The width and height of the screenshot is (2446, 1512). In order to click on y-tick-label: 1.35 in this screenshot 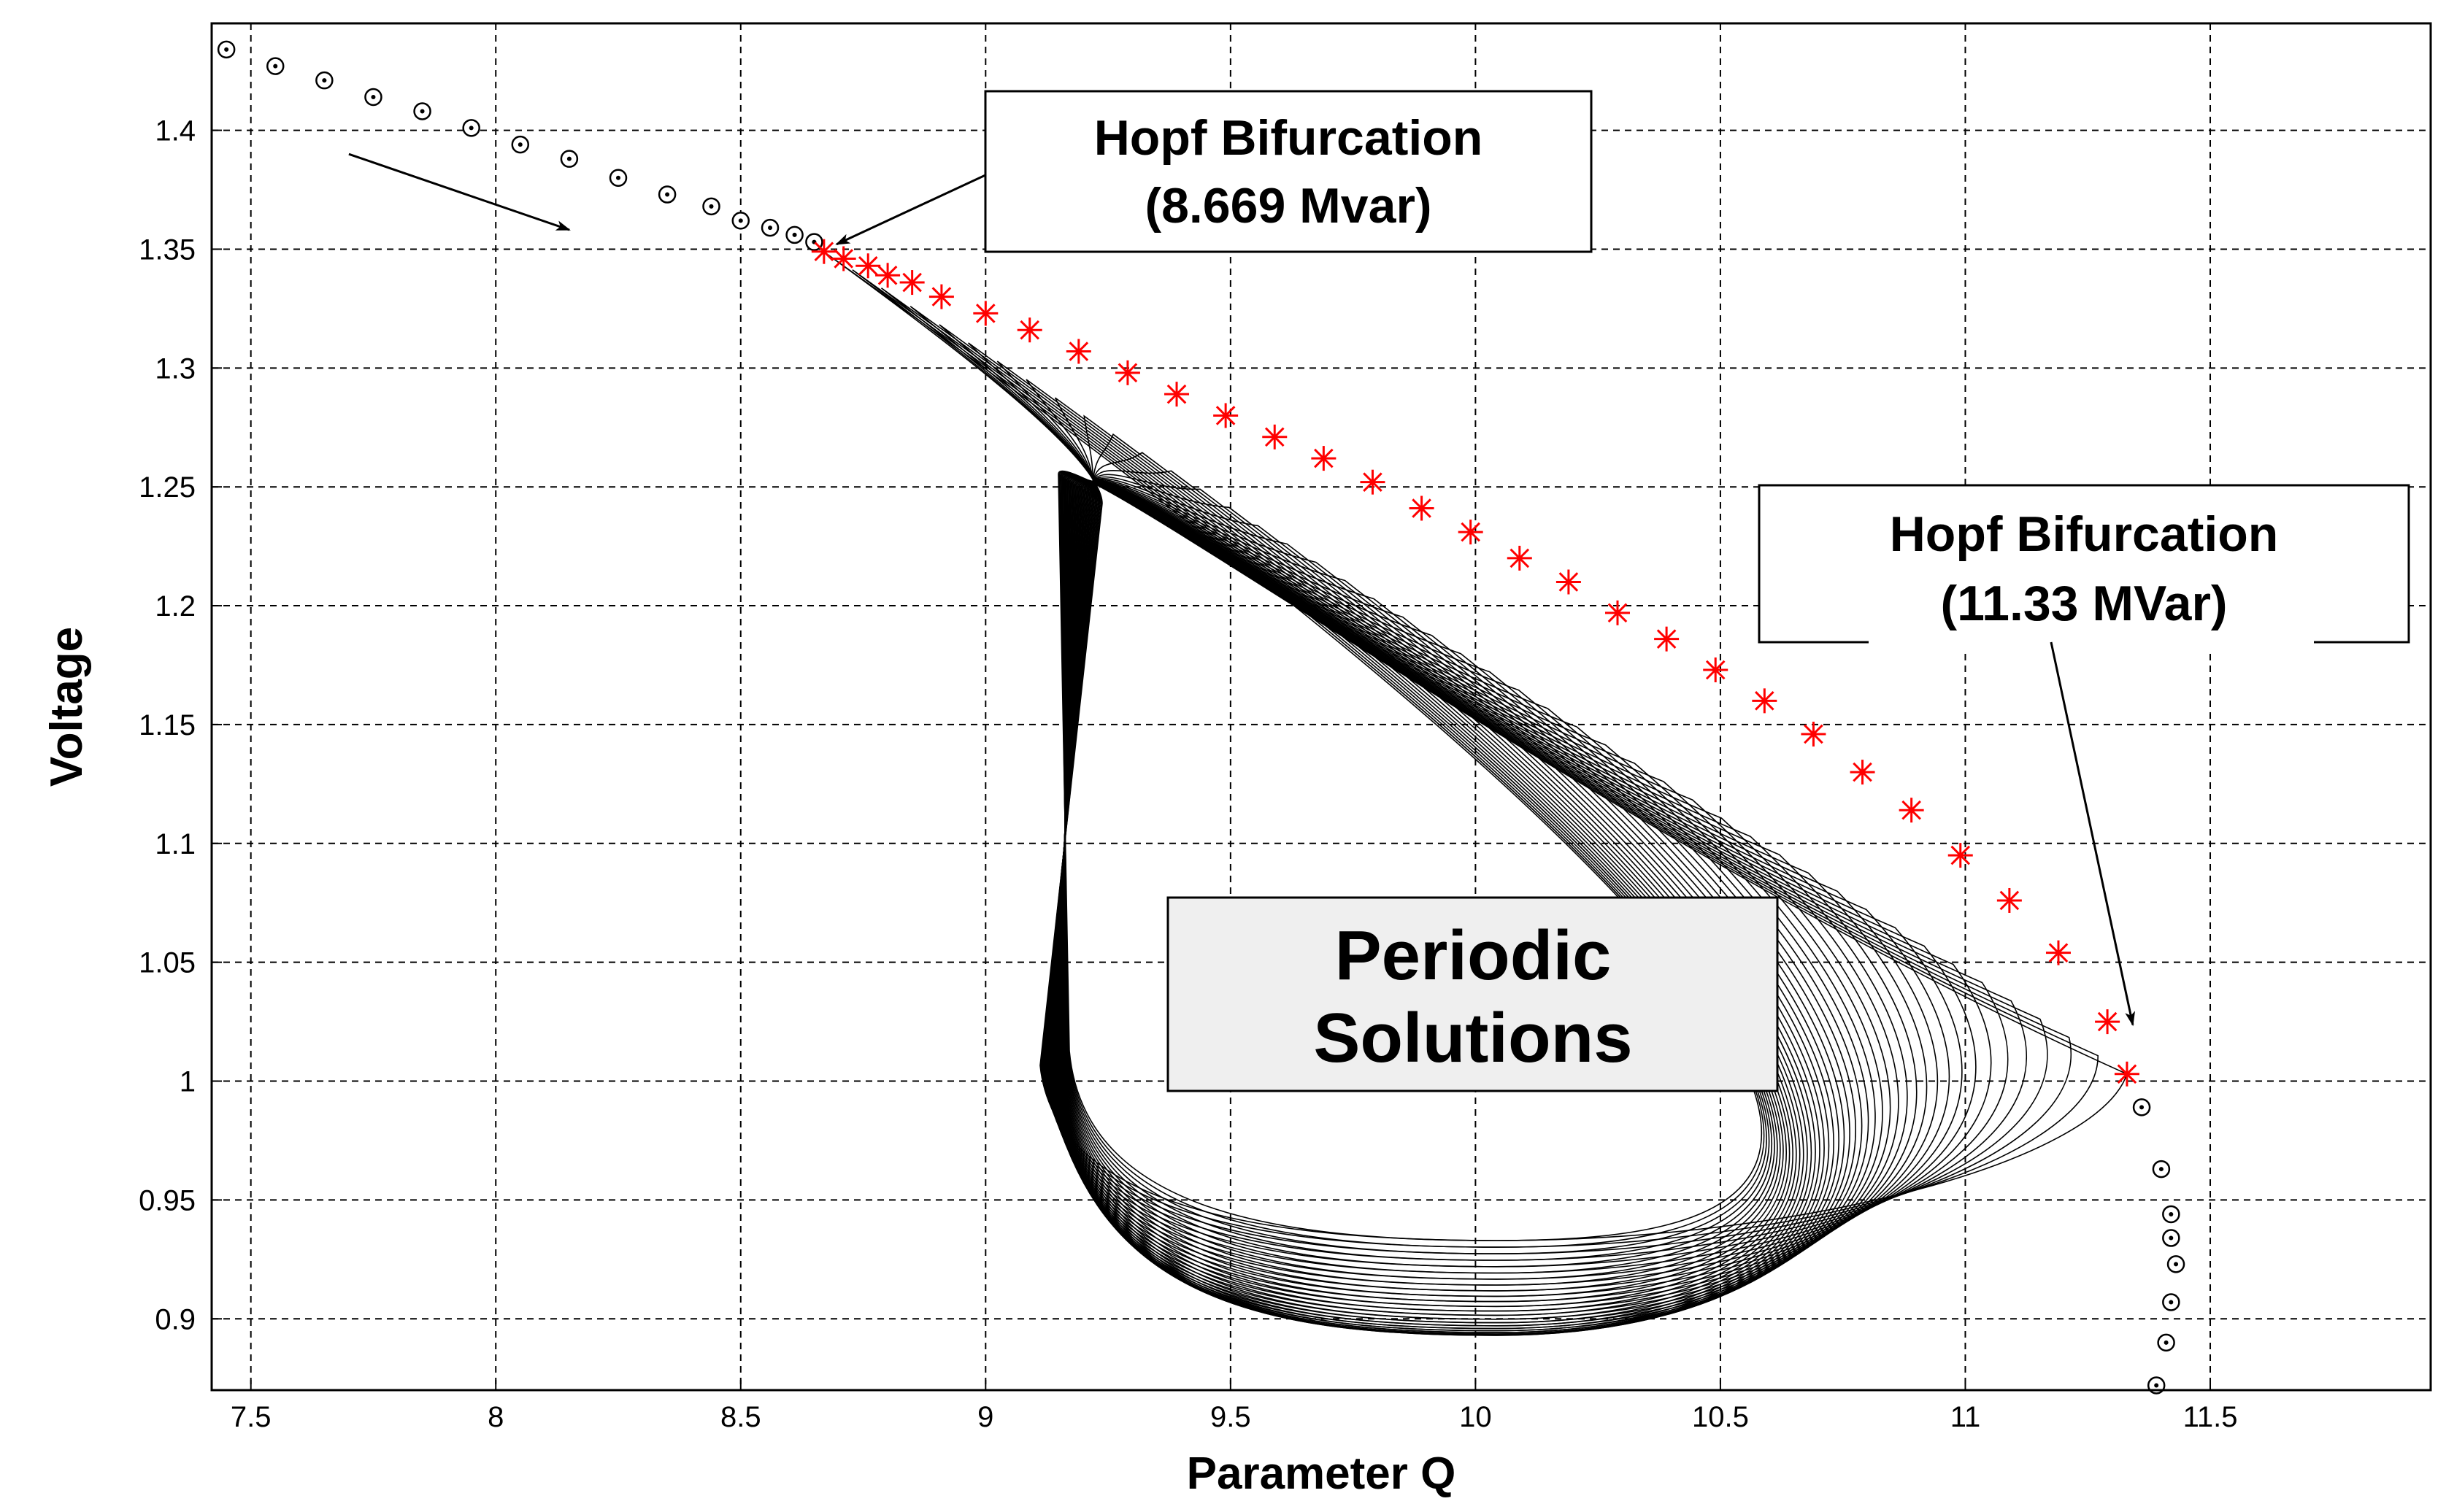, I will do `click(167, 250)`.